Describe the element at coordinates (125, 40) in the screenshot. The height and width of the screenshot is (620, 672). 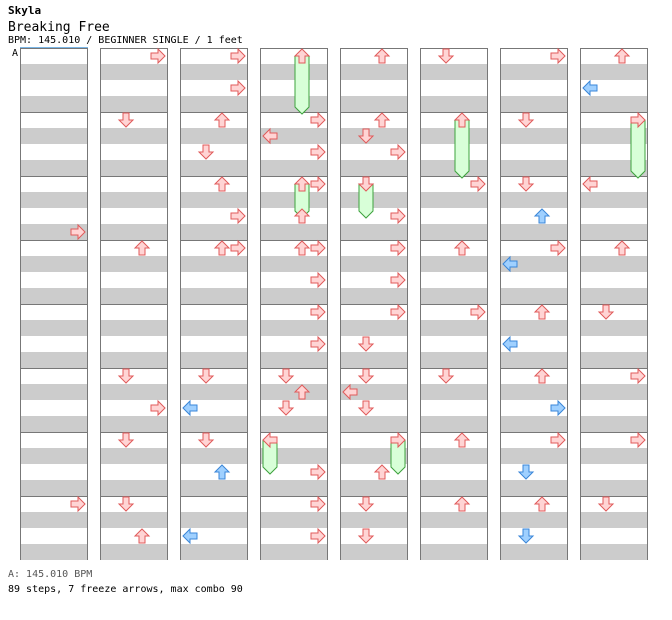
I see `chart-info: BPM: 145.010 / BEGINNER SINGLE / 1 feet` at that location.